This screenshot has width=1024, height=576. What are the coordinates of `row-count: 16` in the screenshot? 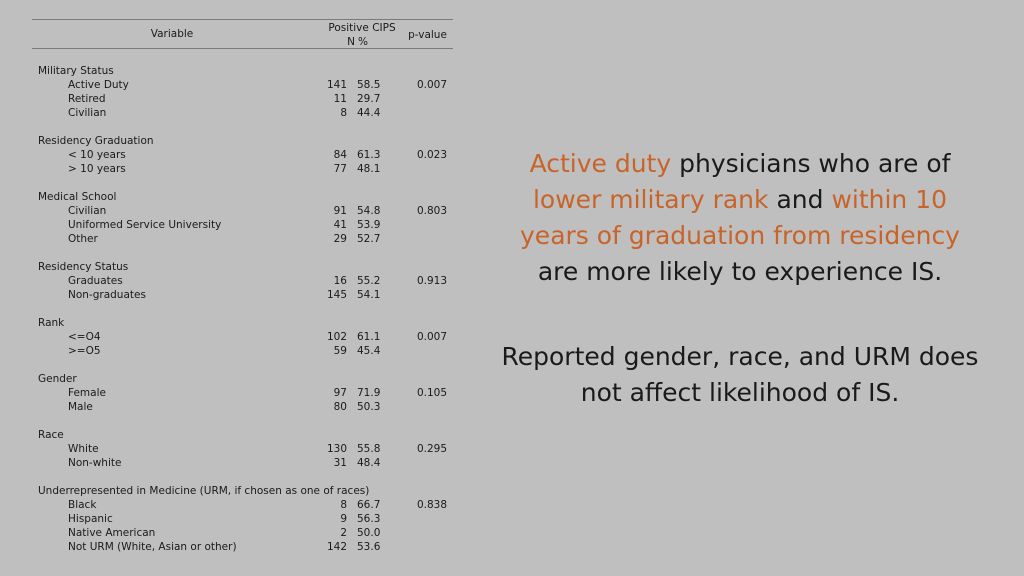 It's located at (340, 281).